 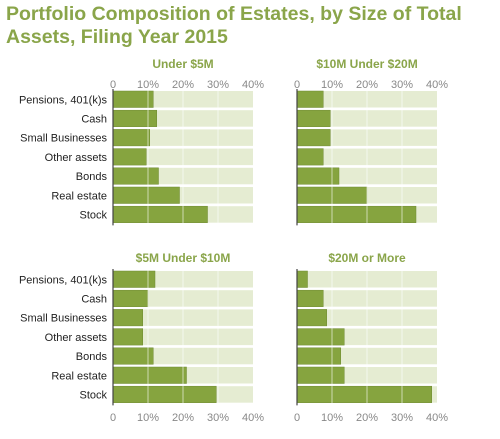 What do you see at coordinates (182, 64) in the screenshot?
I see `panel-title: Under $5M` at bounding box center [182, 64].